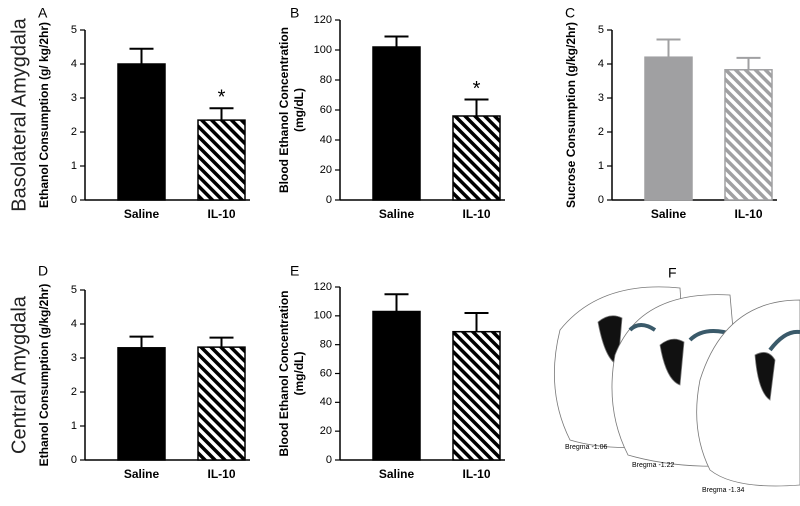 This screenshot has height=506, width=800. I want to click on panel-letter: F, so click(672, 273).